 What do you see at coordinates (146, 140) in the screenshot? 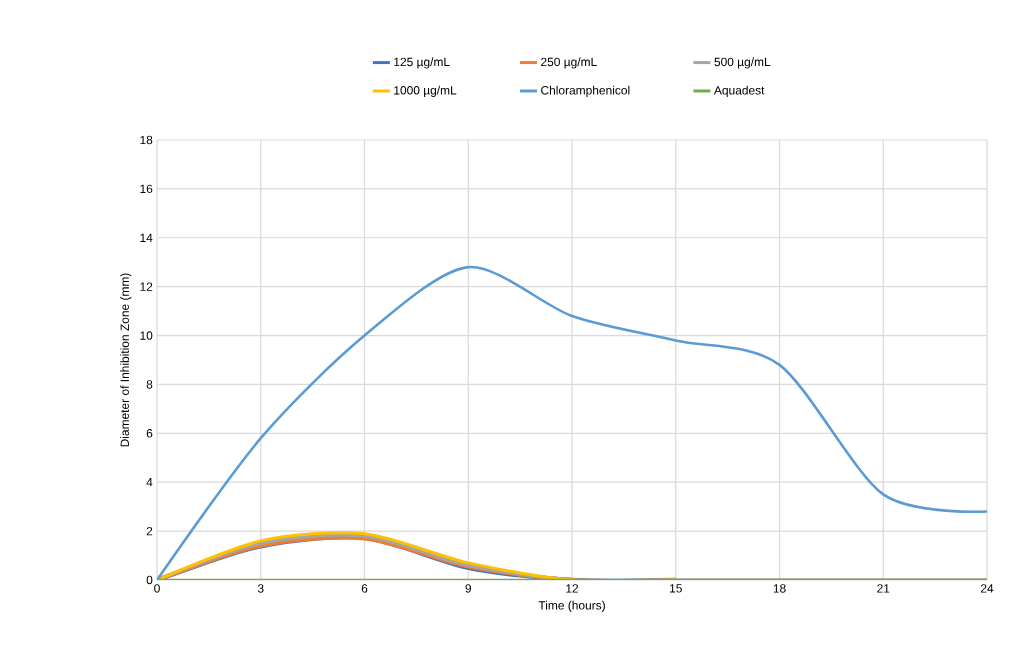
I see `y-tick-label: 18` at bounding box center [146, 140].